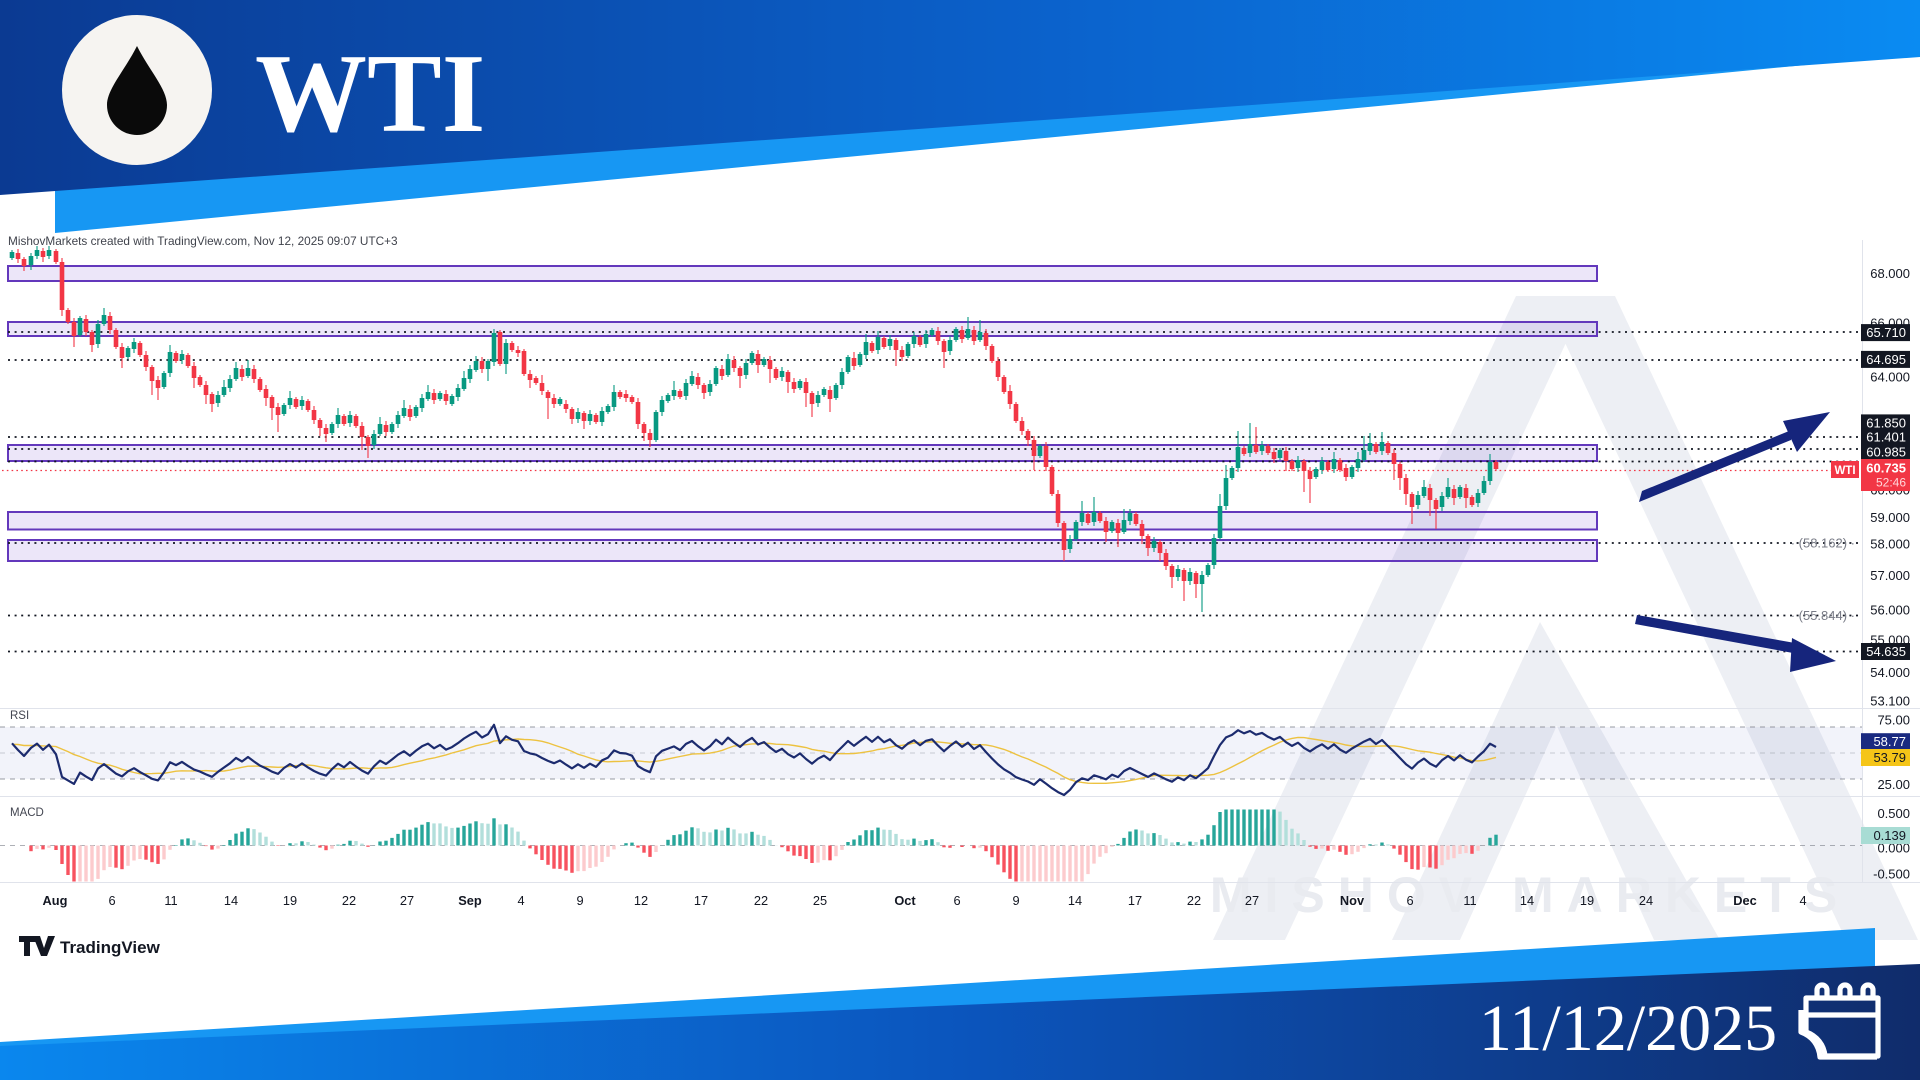  Describe the element at coordinates (1886, 436) in the screenshot. I see `svg-text: 61.401` at that location.